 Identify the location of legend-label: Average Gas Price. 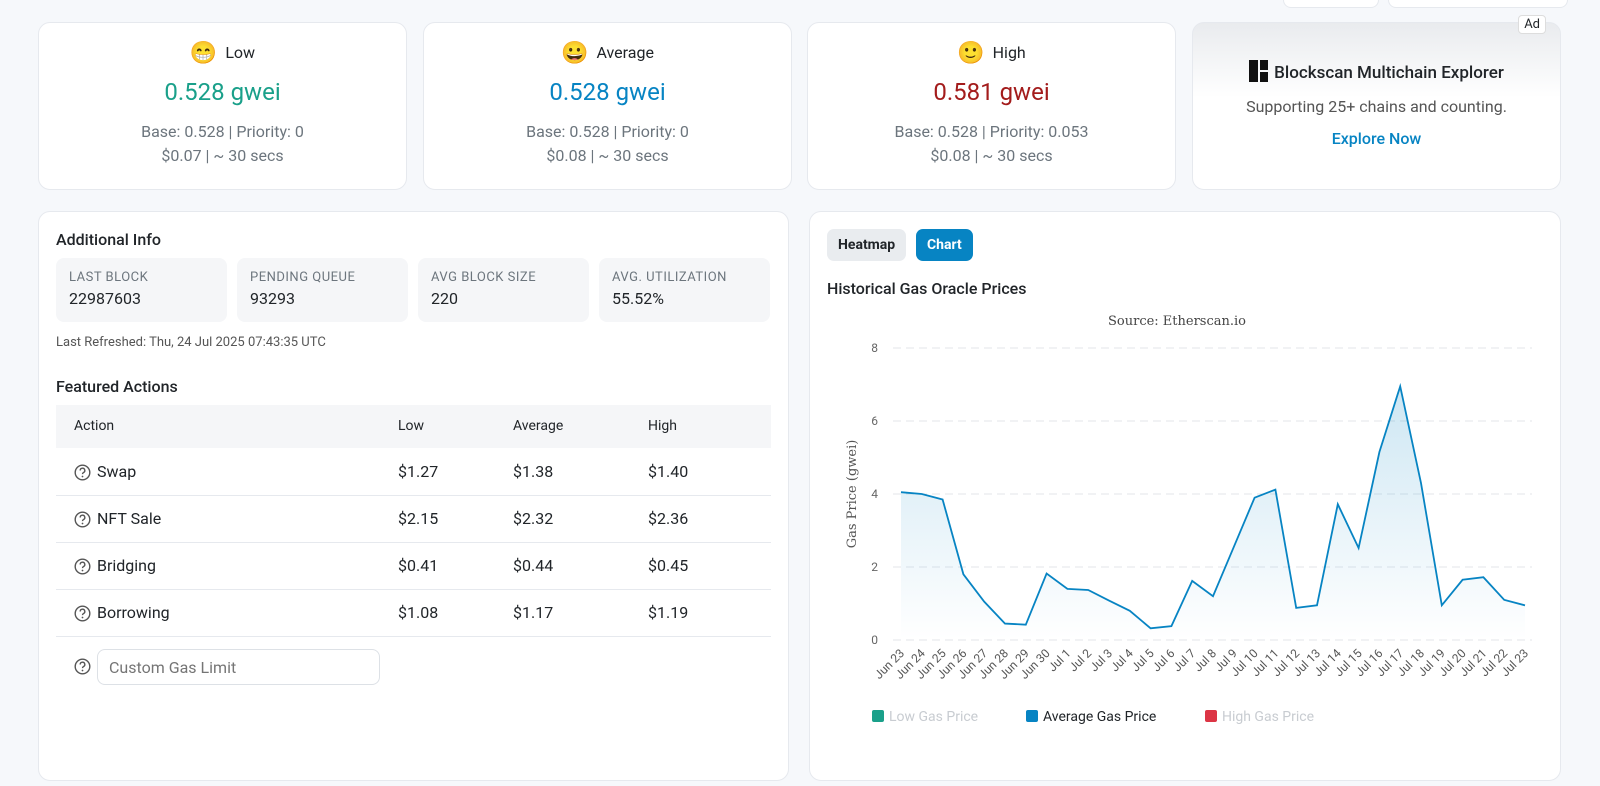
(1099, 717).